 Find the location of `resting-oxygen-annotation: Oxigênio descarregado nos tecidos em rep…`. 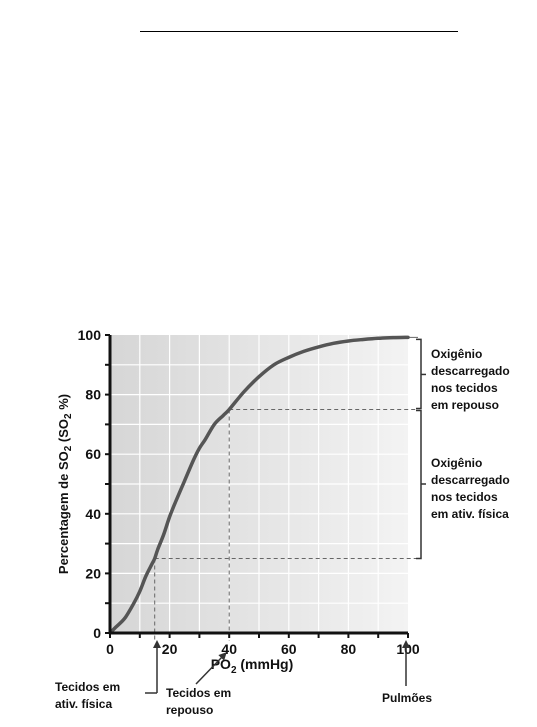

resting-oxygen-annotation: Oxigênio descarregado nos tecidos em rep… is located at coordinates (470, 379).